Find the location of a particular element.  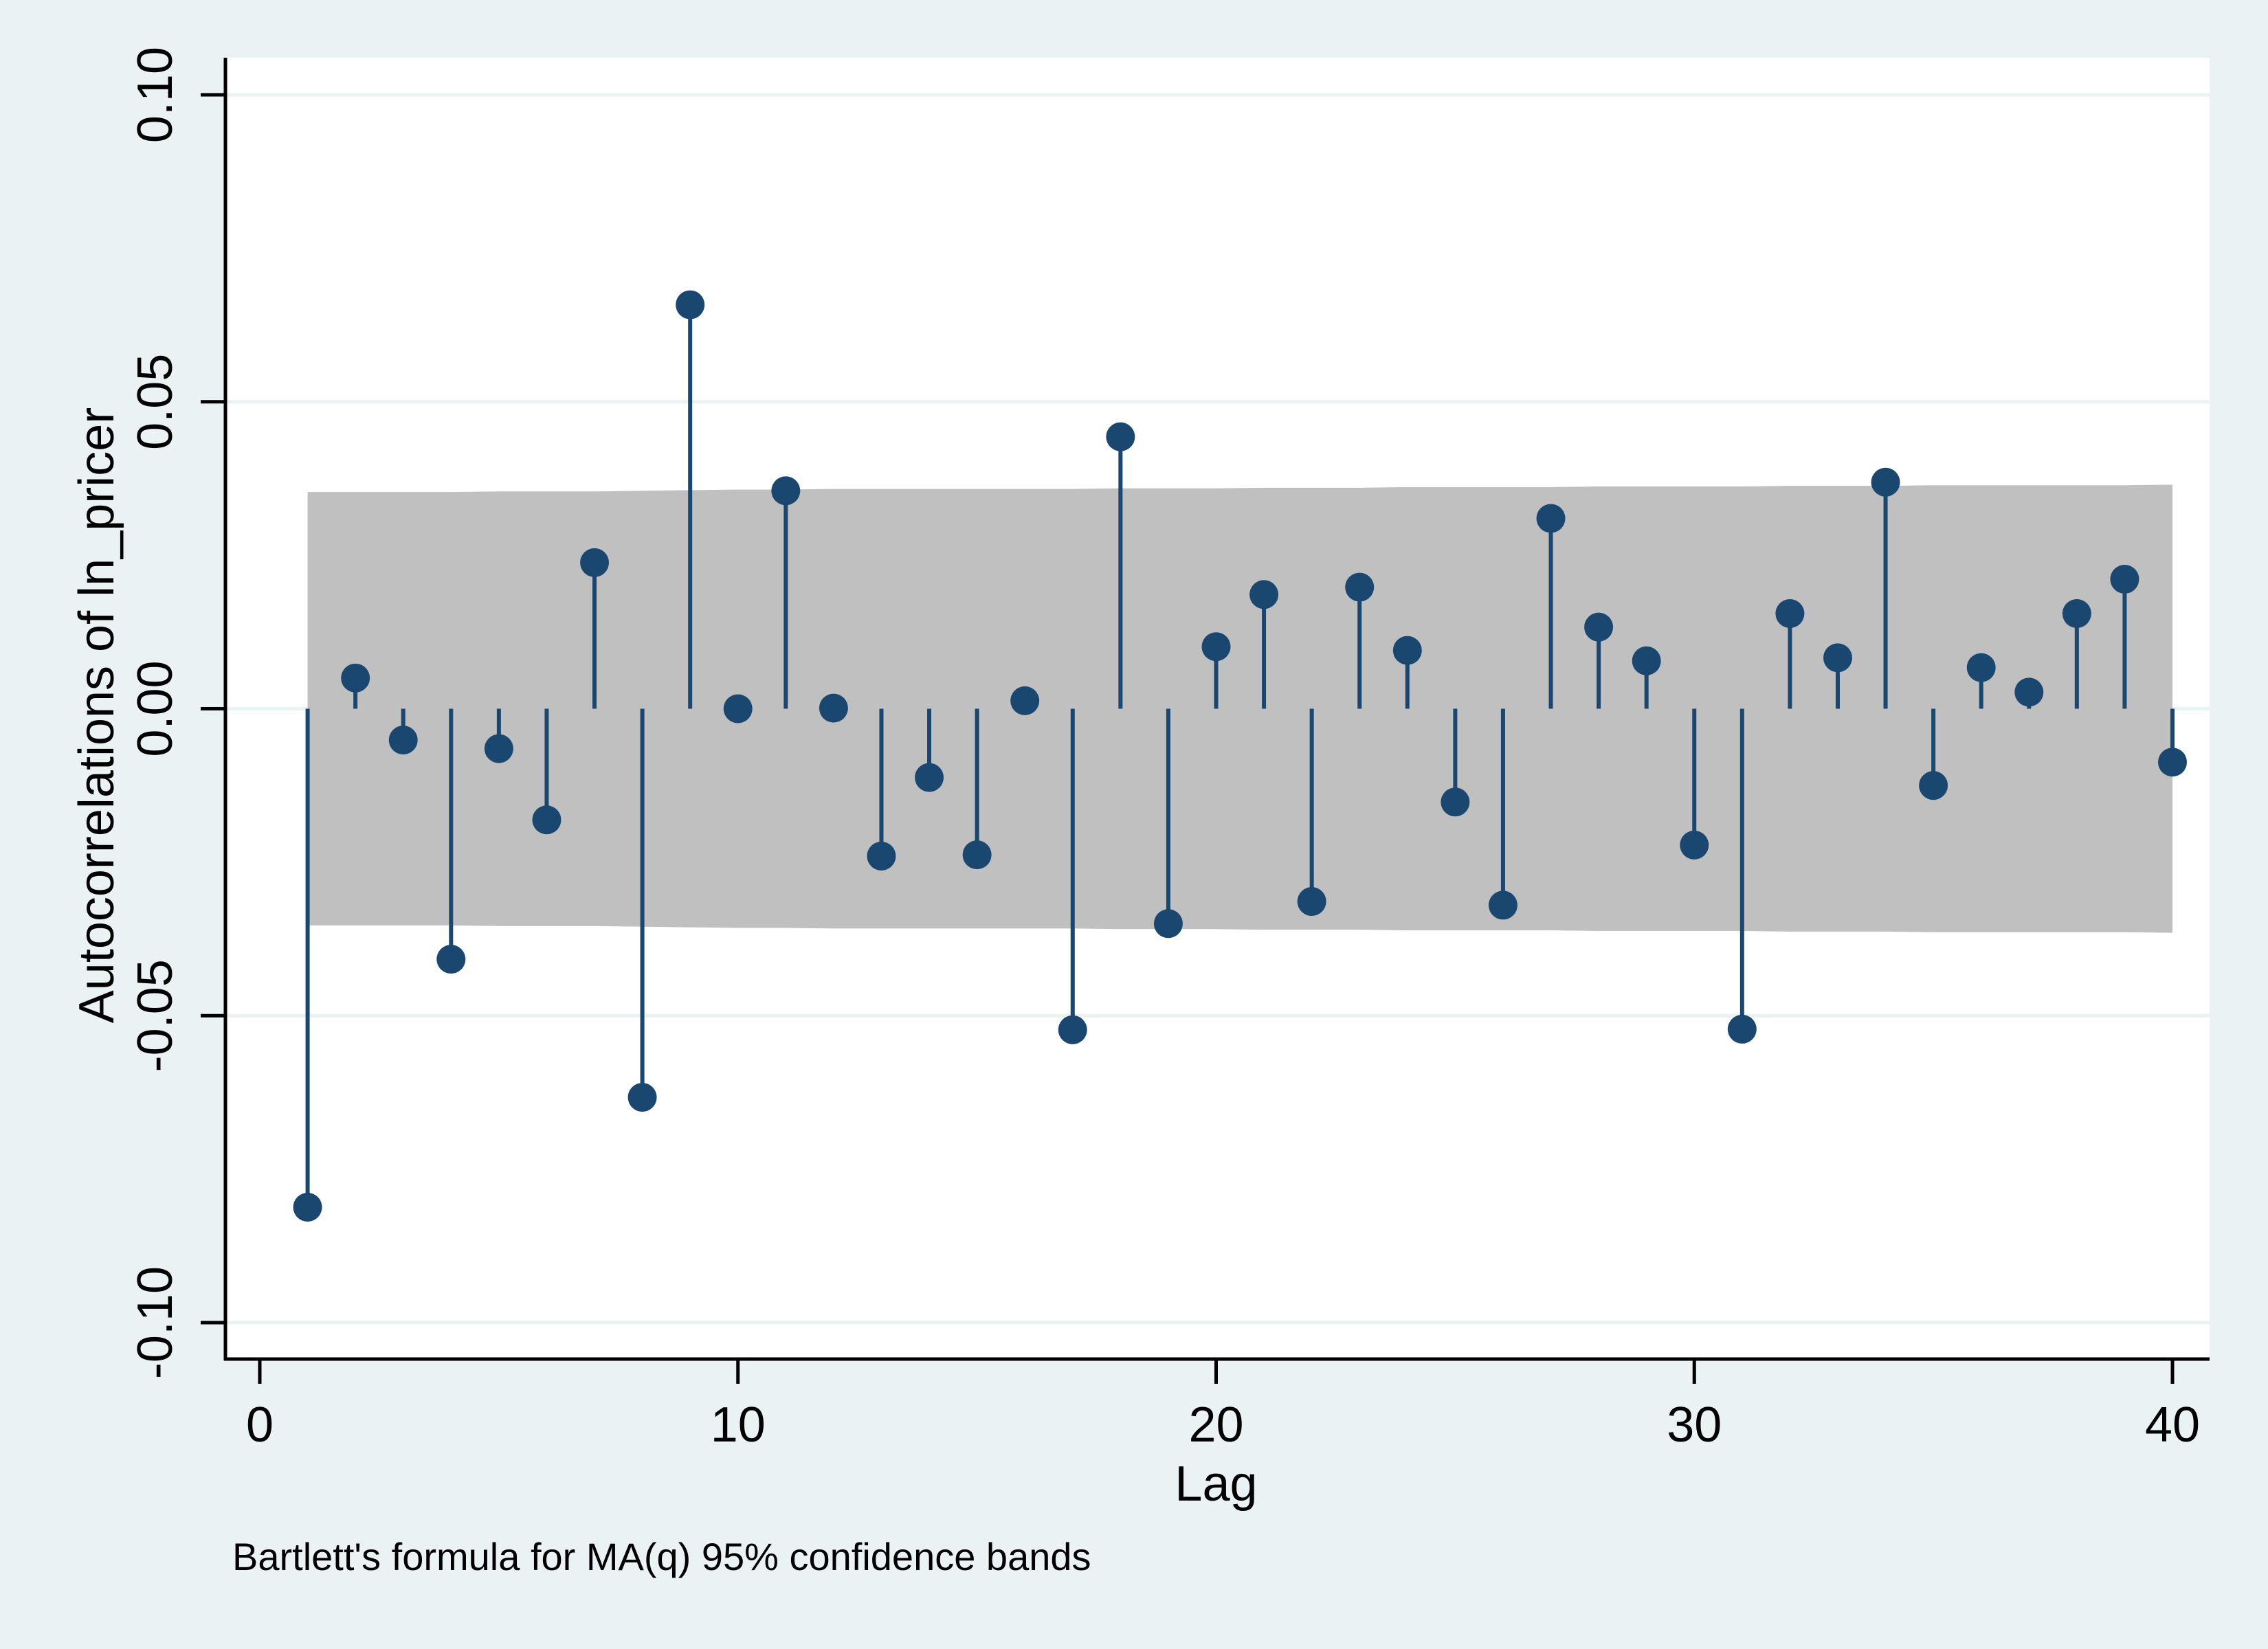

x-tick-label-1: 10 is located at coordinates (739, 1425).